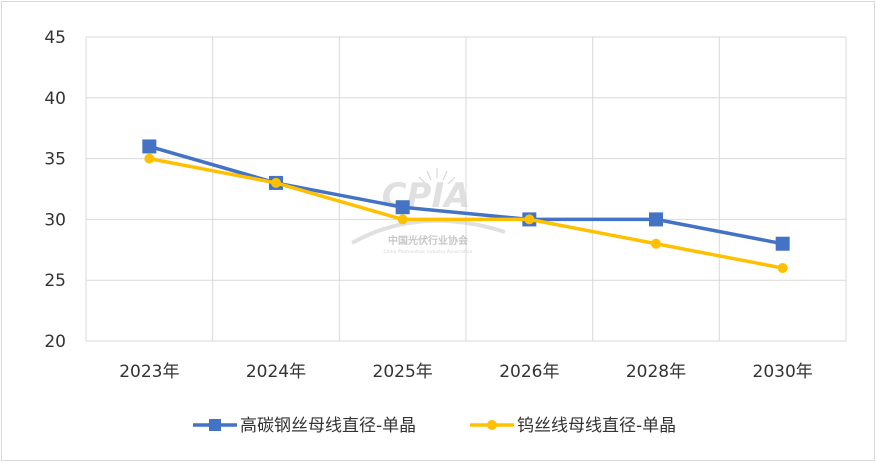 This screenshot has width=878, height=464. Describe the element at coordinates (428, 231) in the screenshot. I see `watermark-swoosh` at that location.